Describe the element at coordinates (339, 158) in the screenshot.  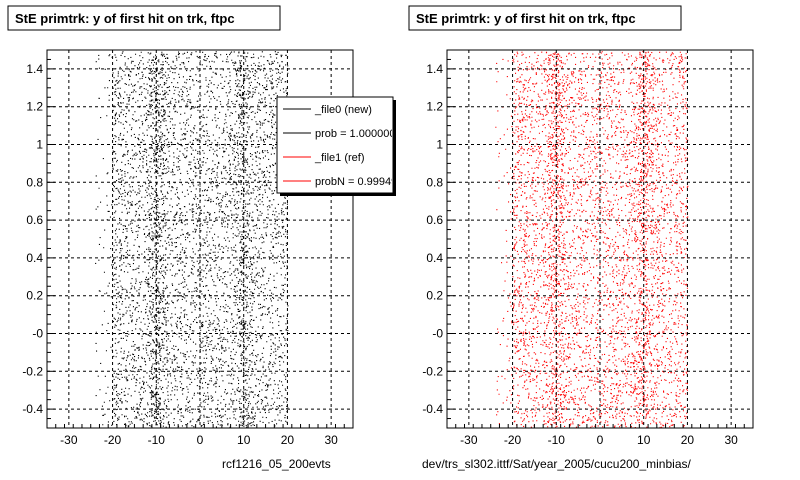
I see `legend-entry-label: _file1 (ref)` at that location.